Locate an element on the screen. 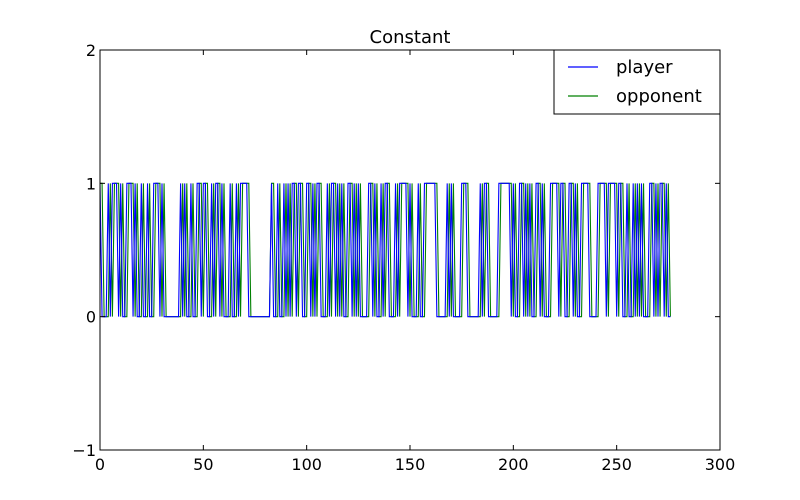 Image resolution: width=800 pixels, height=500 pixels. legend-label-opponent: opponent is located at coordinates (659, 96).